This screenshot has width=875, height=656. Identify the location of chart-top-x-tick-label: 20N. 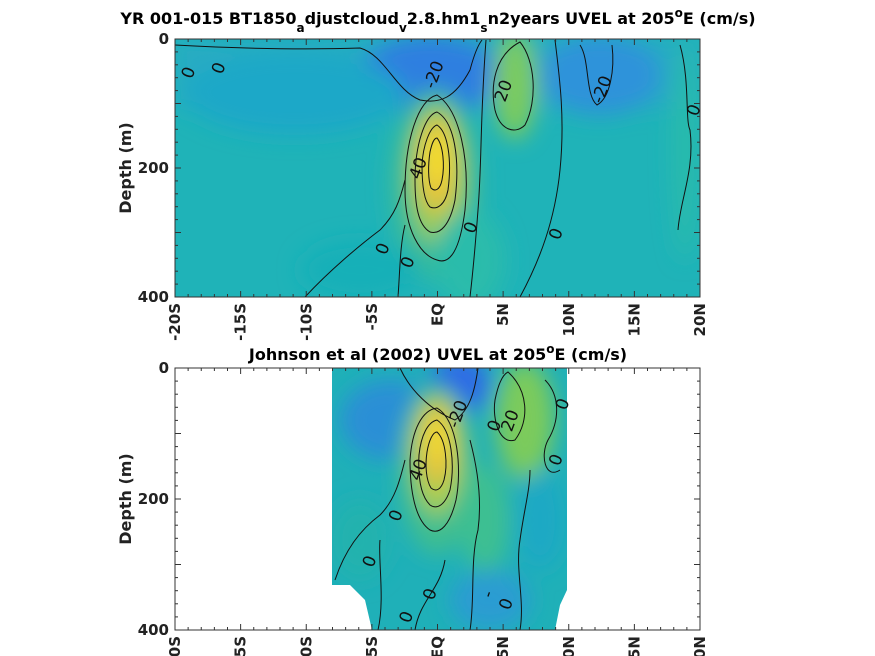
(700, 319).